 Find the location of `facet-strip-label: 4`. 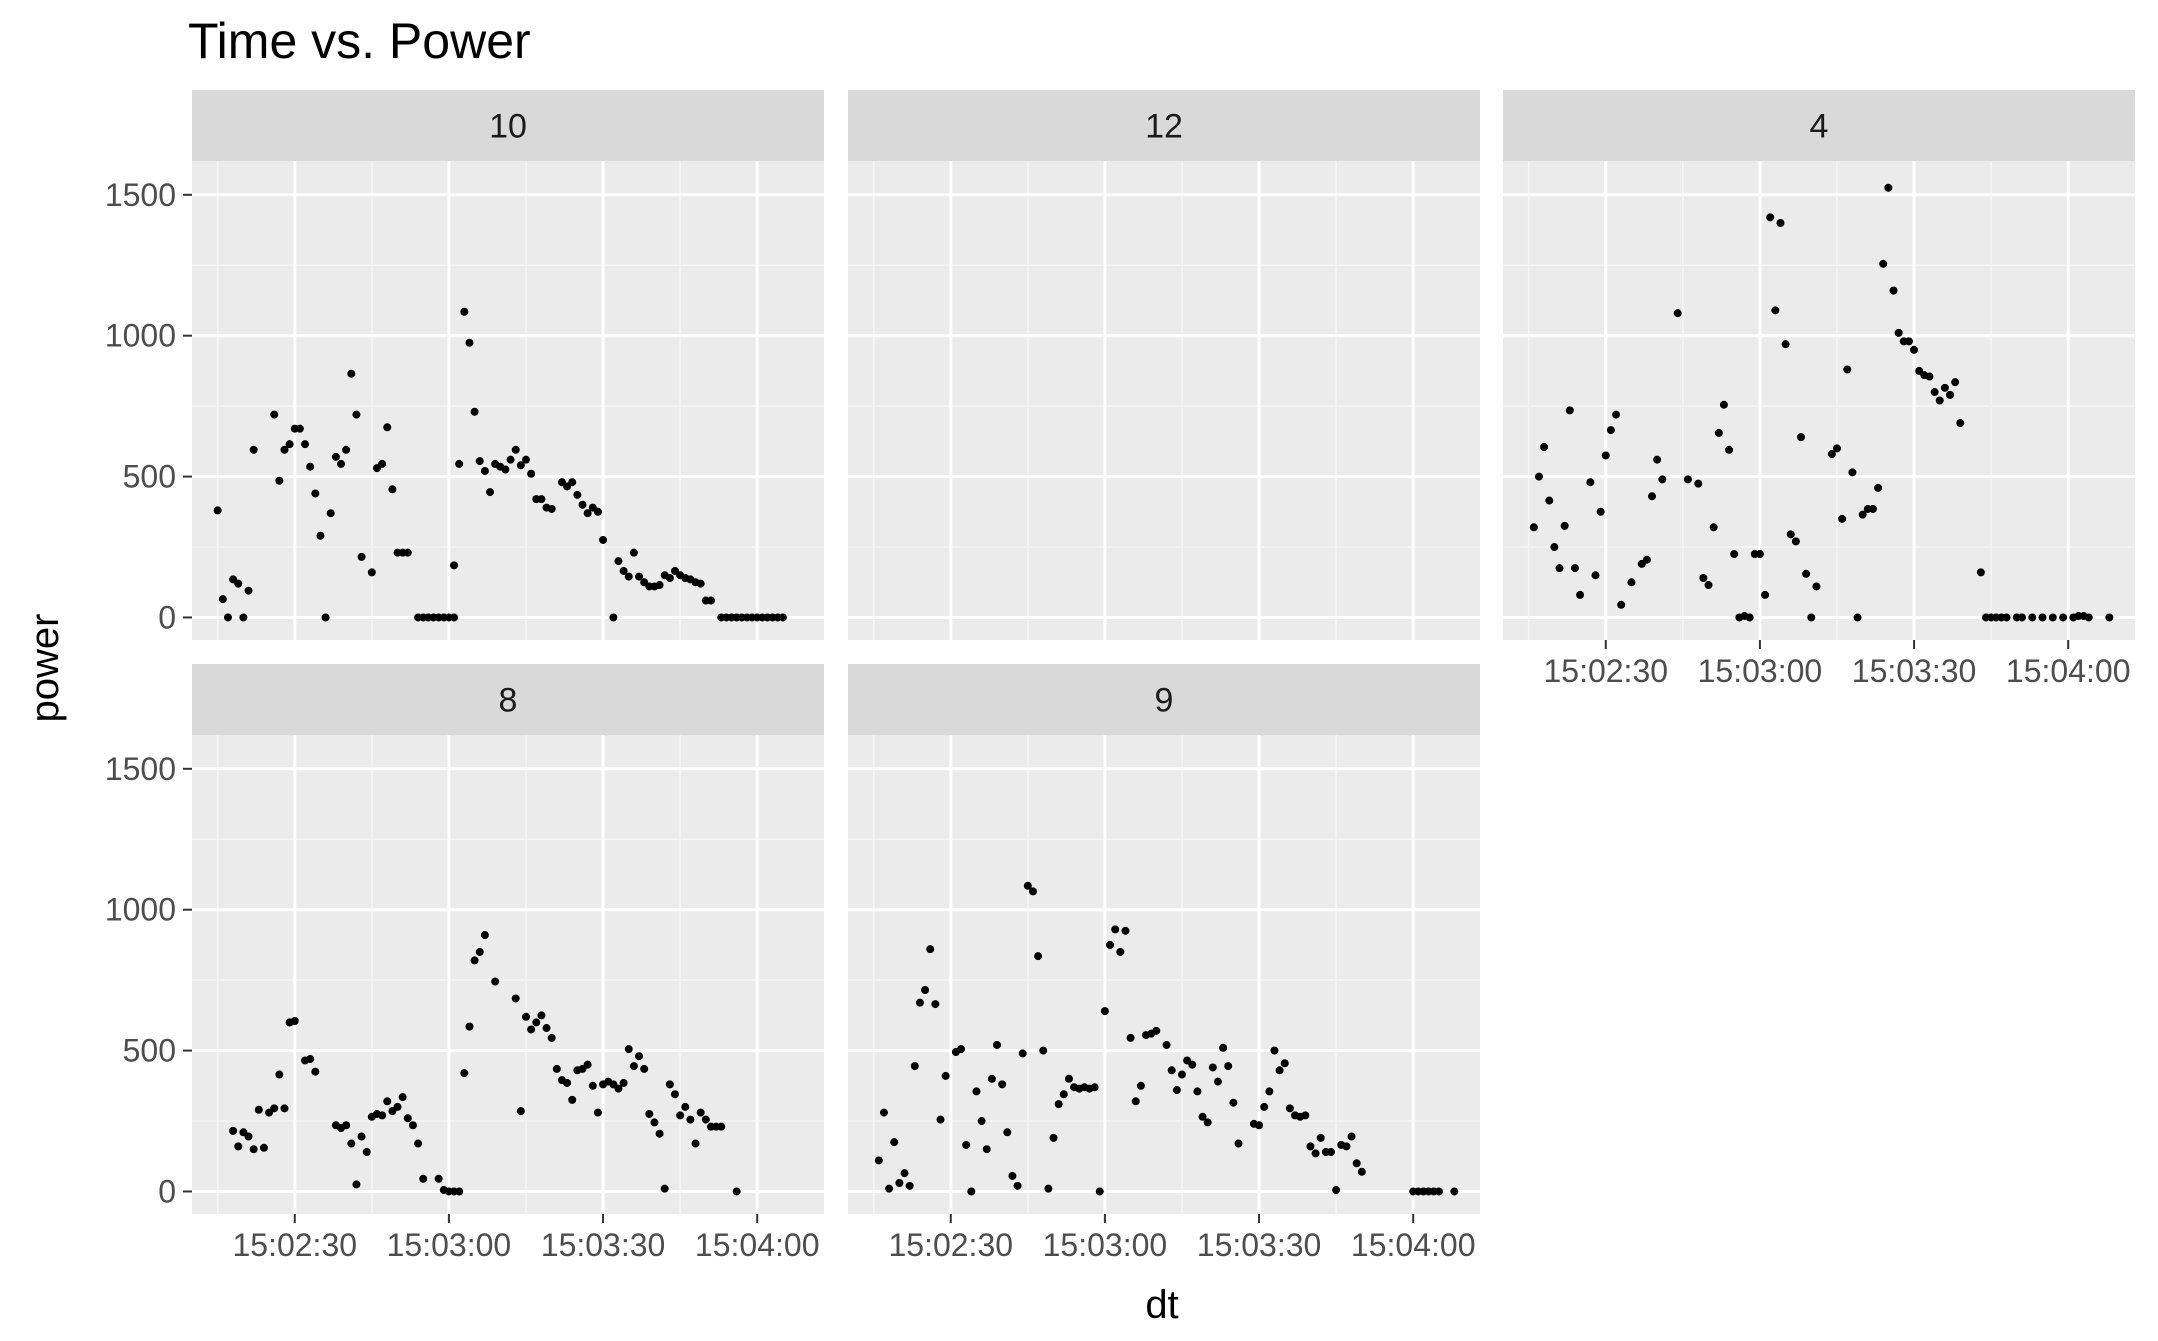

facet-strip-label: 4 is located at coordinates (1819, 127).